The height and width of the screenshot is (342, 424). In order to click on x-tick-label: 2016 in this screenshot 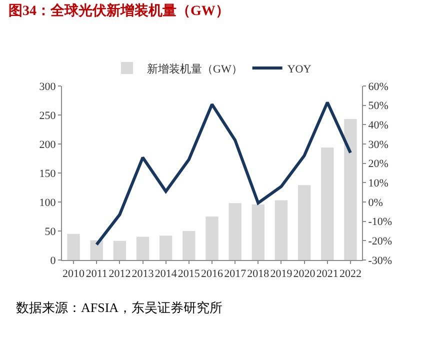, I will do `click(212, 274)`.